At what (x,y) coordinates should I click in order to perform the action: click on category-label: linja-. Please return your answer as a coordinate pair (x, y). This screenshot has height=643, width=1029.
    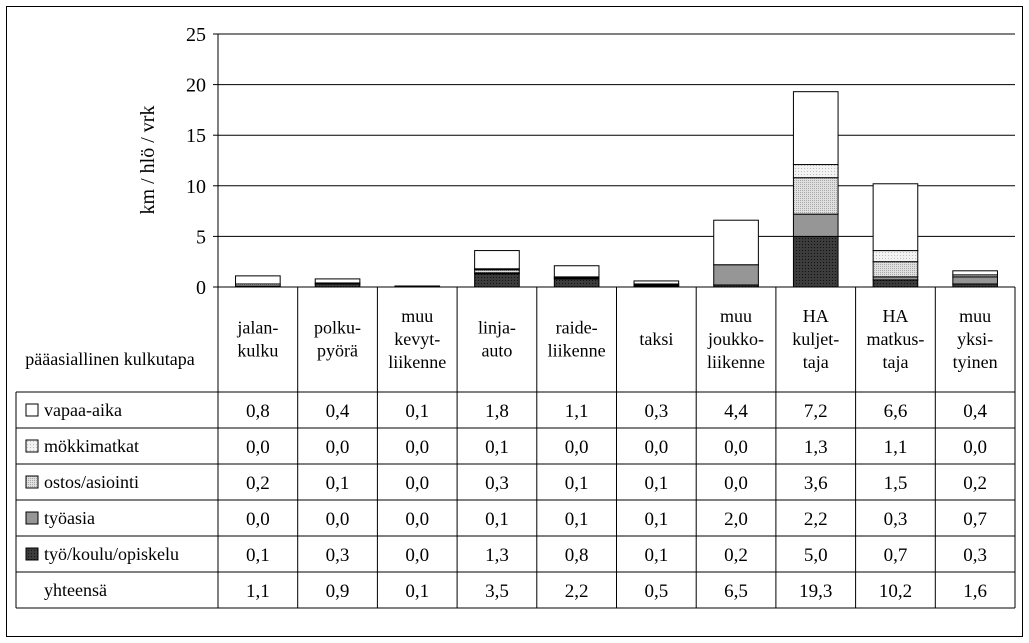
    Looking at the image, I should click on (497, 328).